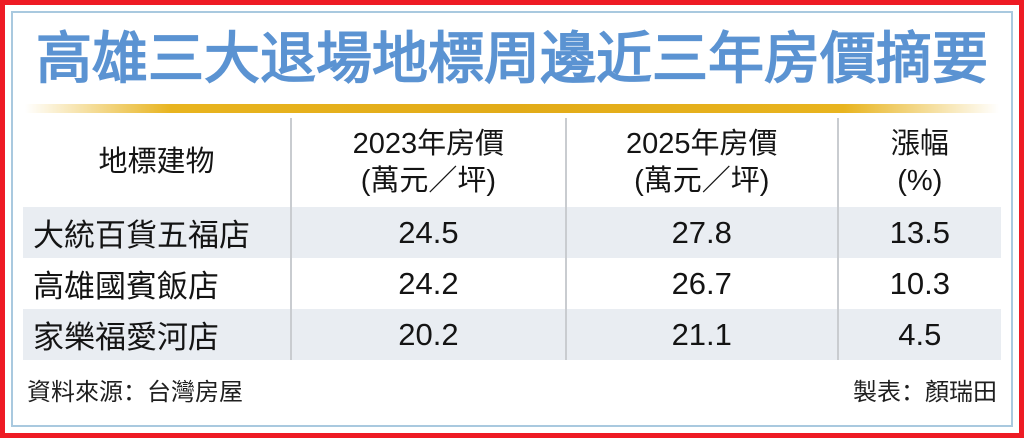  Describe the element at coordinates (428, 143) in the screenshot. I see `column-header-label: 2023年房價` at that location.